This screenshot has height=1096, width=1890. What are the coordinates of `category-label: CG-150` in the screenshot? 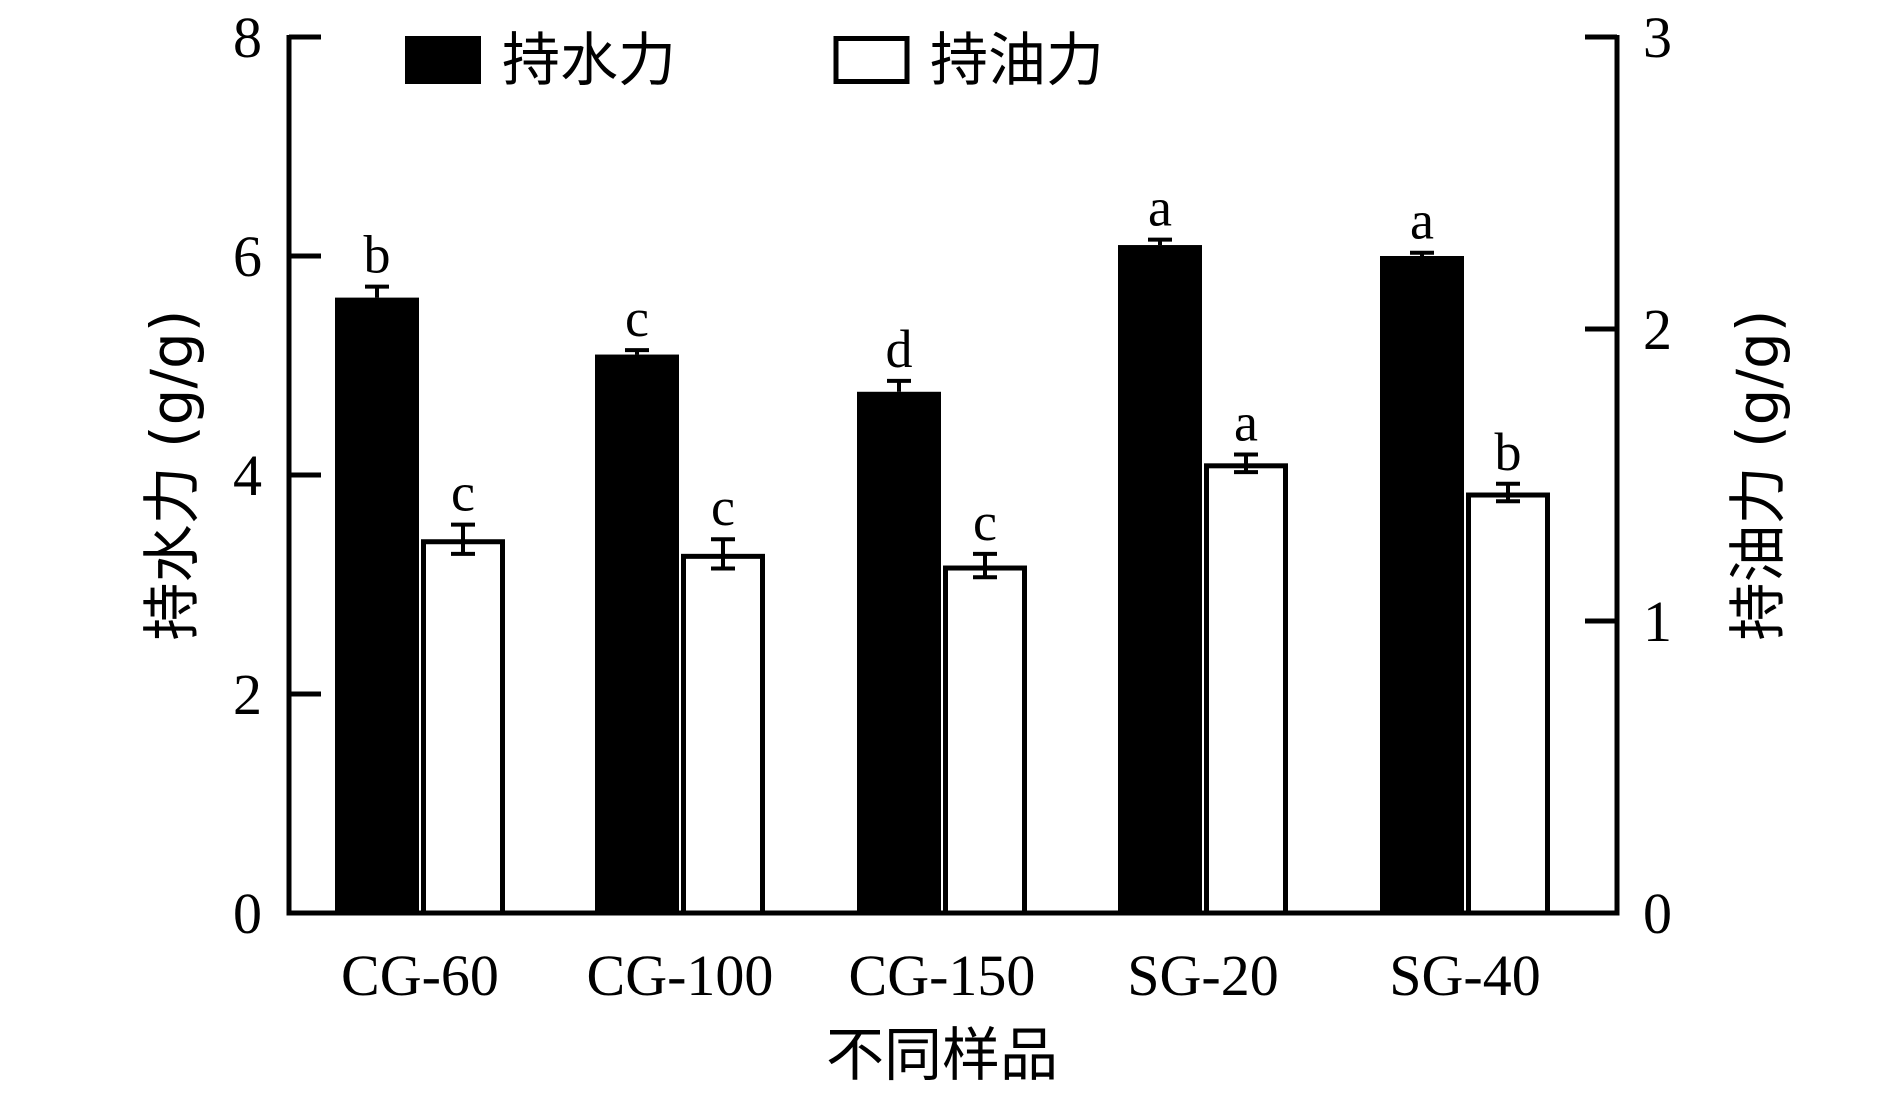 It's located at (942, 975).